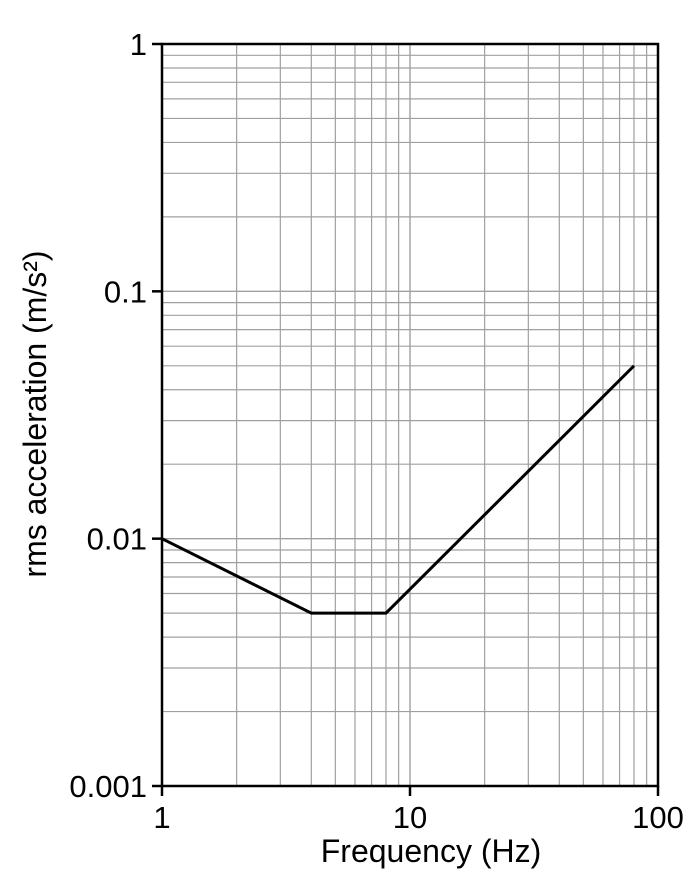 This screenshot has height=884, width=700. Describe the element at coordinates (410, 817) in the screenshot. I see `x-tick-label: 10` at that location.